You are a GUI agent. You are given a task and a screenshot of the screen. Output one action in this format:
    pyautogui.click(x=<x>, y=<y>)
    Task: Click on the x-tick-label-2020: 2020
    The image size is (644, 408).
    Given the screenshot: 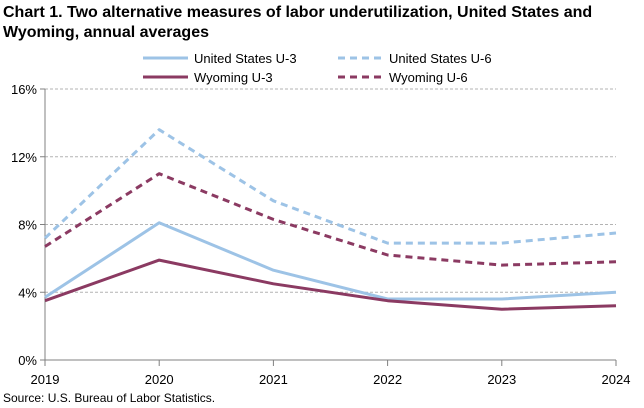 What is the action you would take?
    pyautogui.click(x=159, y=379)
    